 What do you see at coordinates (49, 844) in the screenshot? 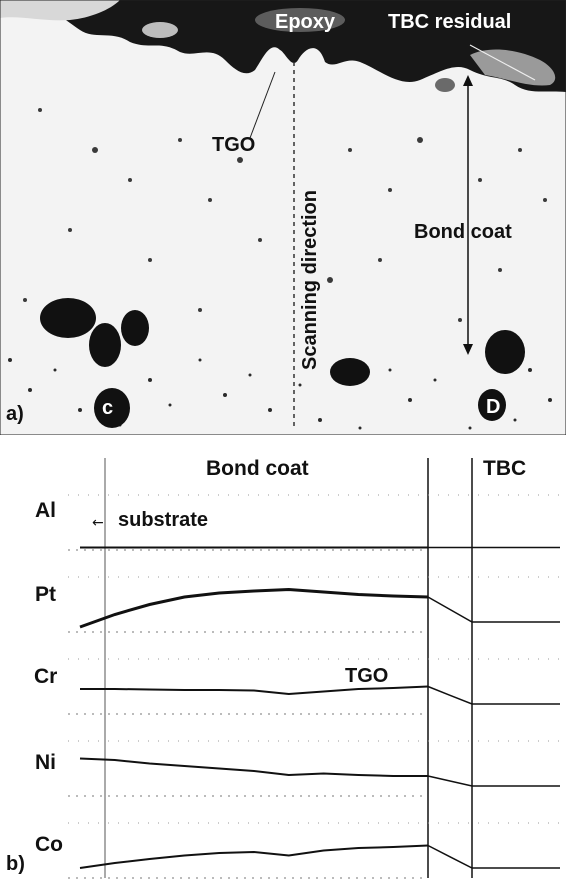
I see `element-label-co: Co` at bounding box center [49, 844].